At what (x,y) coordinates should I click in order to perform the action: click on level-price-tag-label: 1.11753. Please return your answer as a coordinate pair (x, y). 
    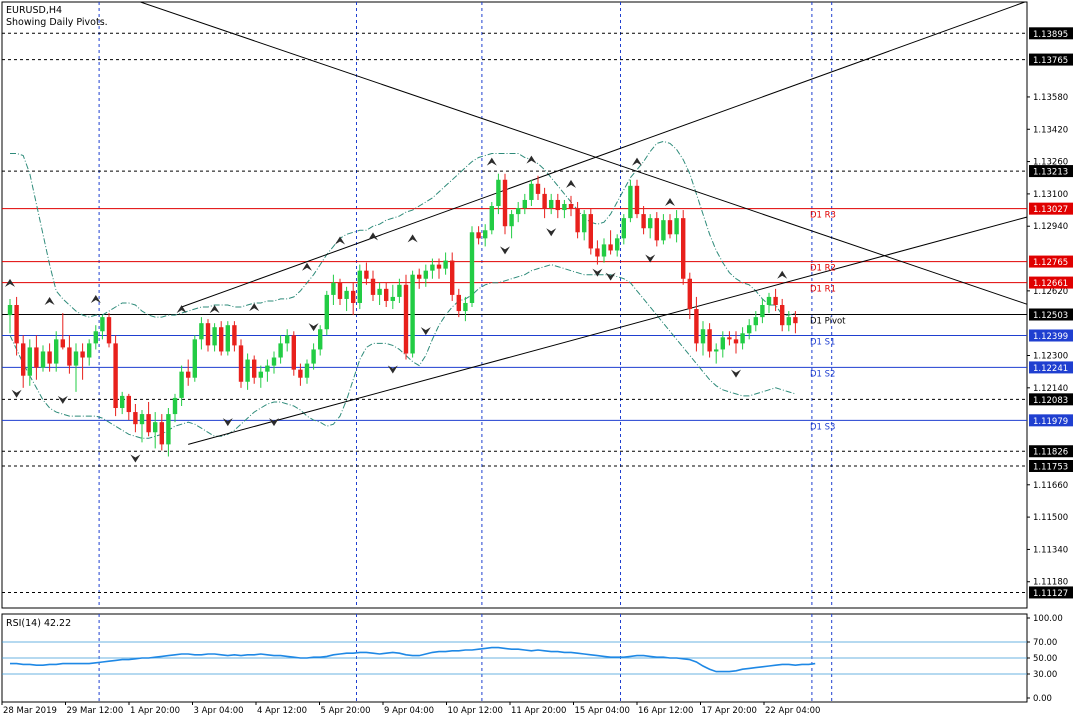
    Looking at the image, I should click on (1050, 467).